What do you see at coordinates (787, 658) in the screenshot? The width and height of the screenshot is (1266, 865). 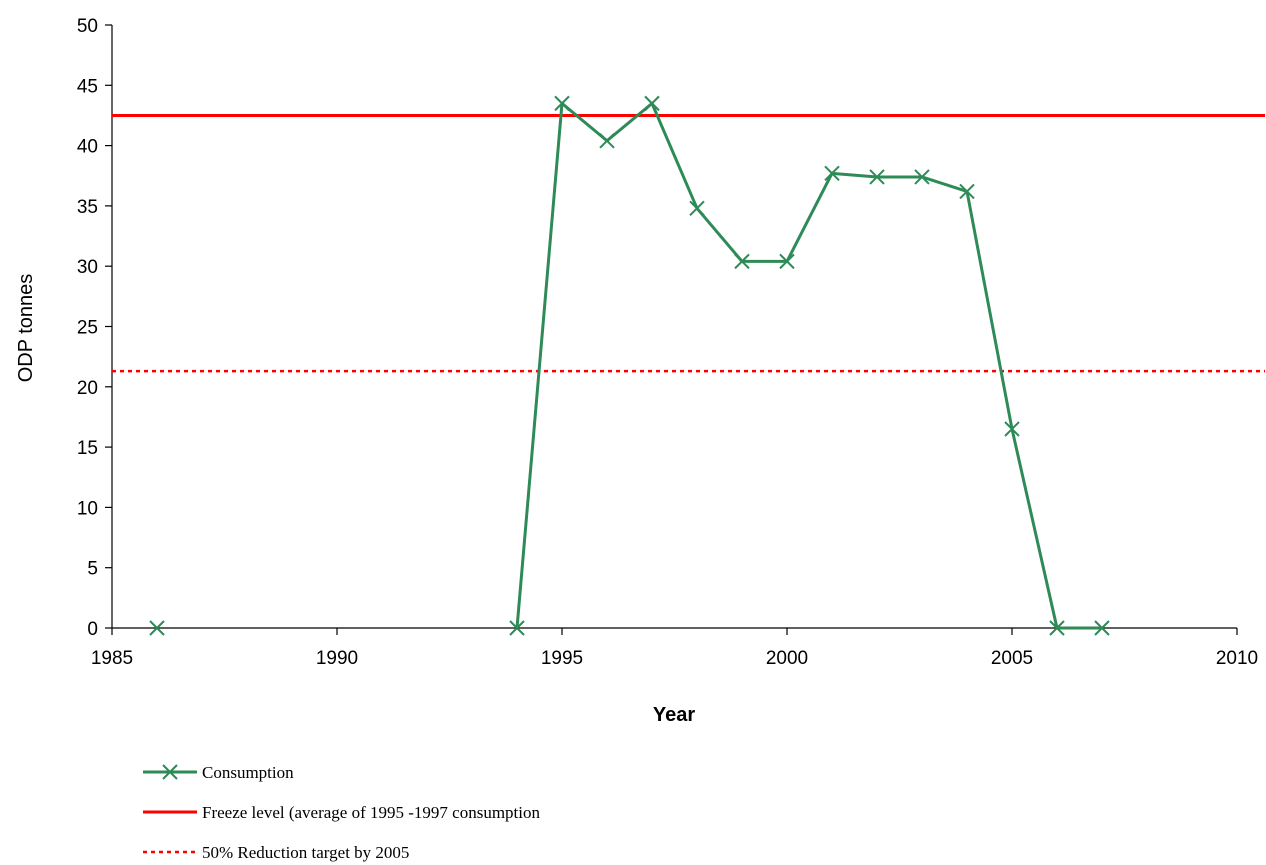 I see `x-tick-label: 2000` at bounding box center [787, 658].